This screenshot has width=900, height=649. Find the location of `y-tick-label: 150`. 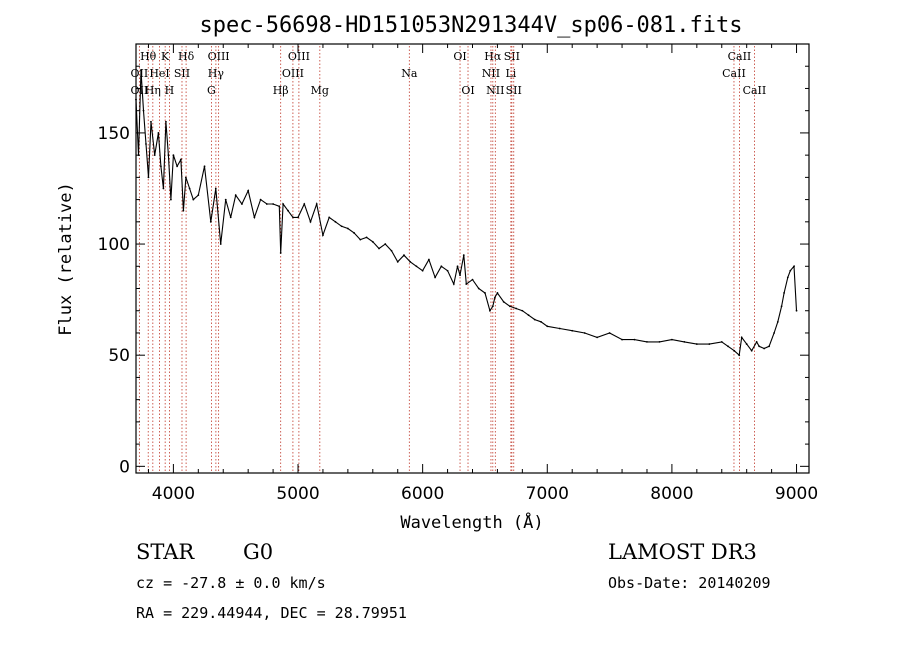

y-tick-label: 150 is located at coordinates (114, 134).